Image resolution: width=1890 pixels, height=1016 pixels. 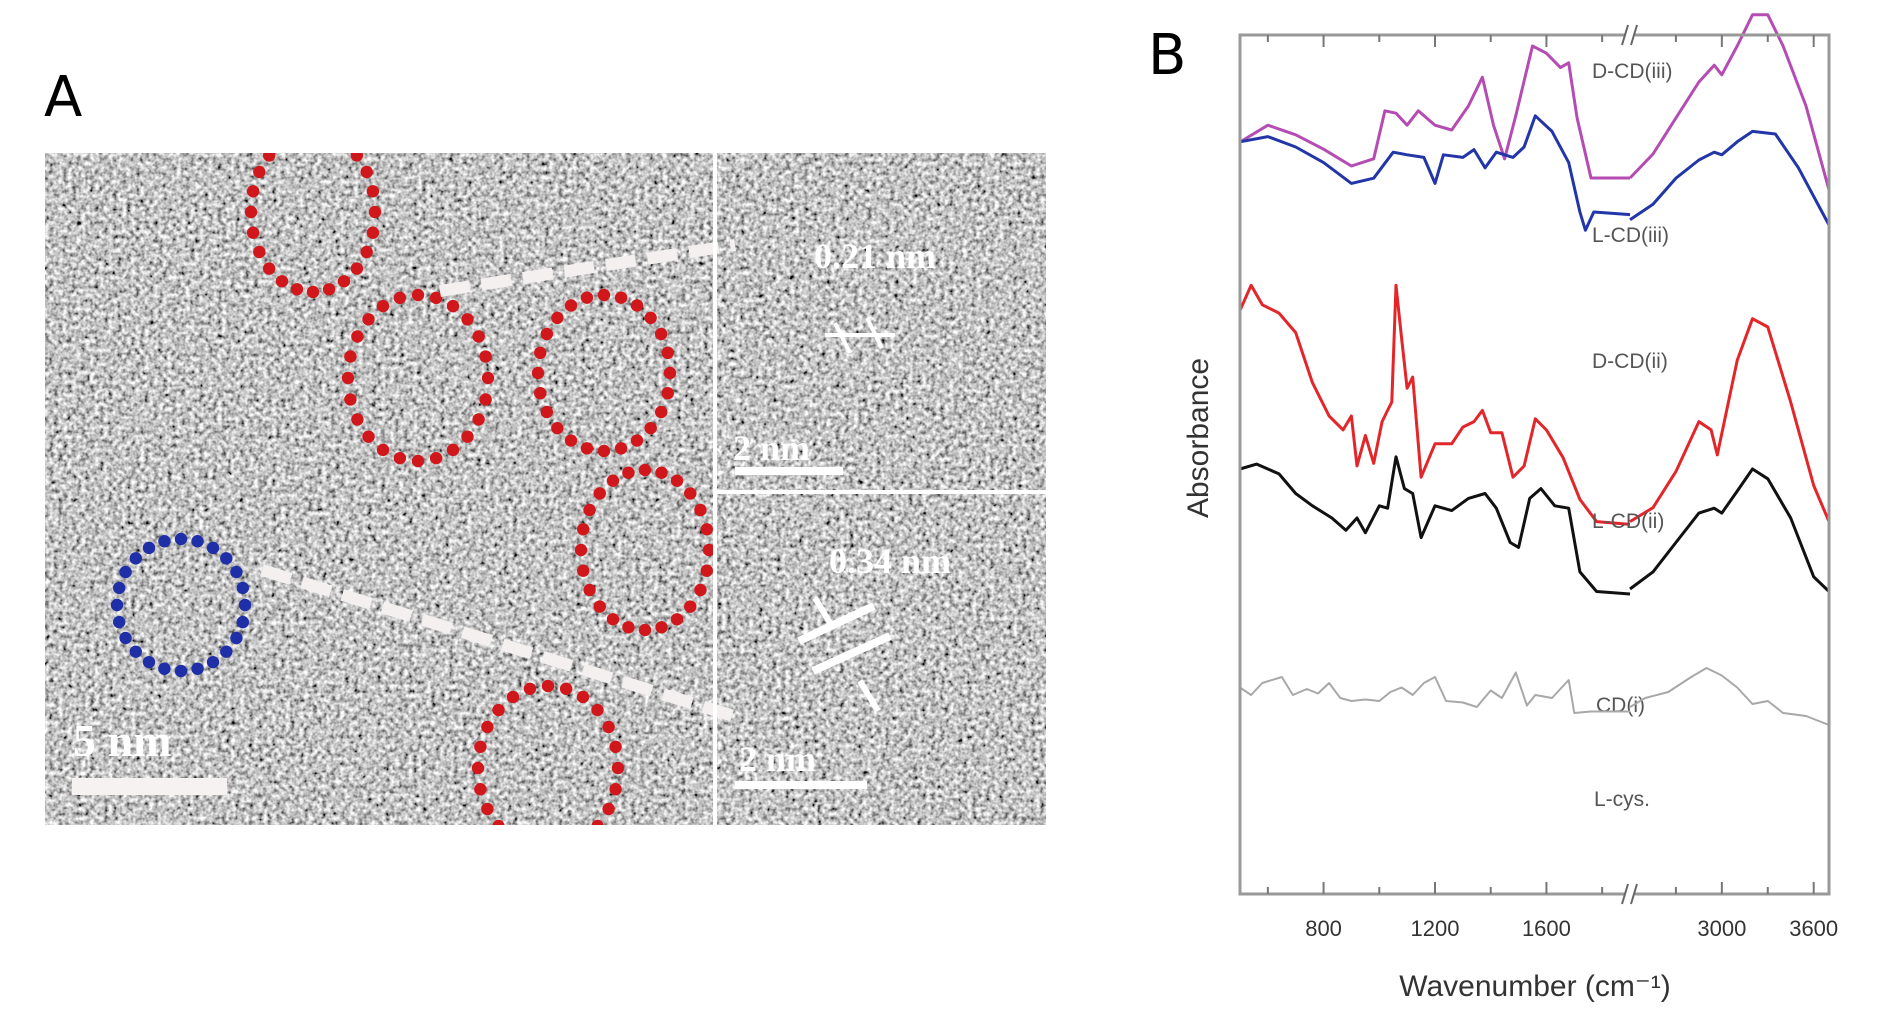 I want to click on x-axis-title: Wavenumber (cm⁻¹), so click(x=1534, y=986).